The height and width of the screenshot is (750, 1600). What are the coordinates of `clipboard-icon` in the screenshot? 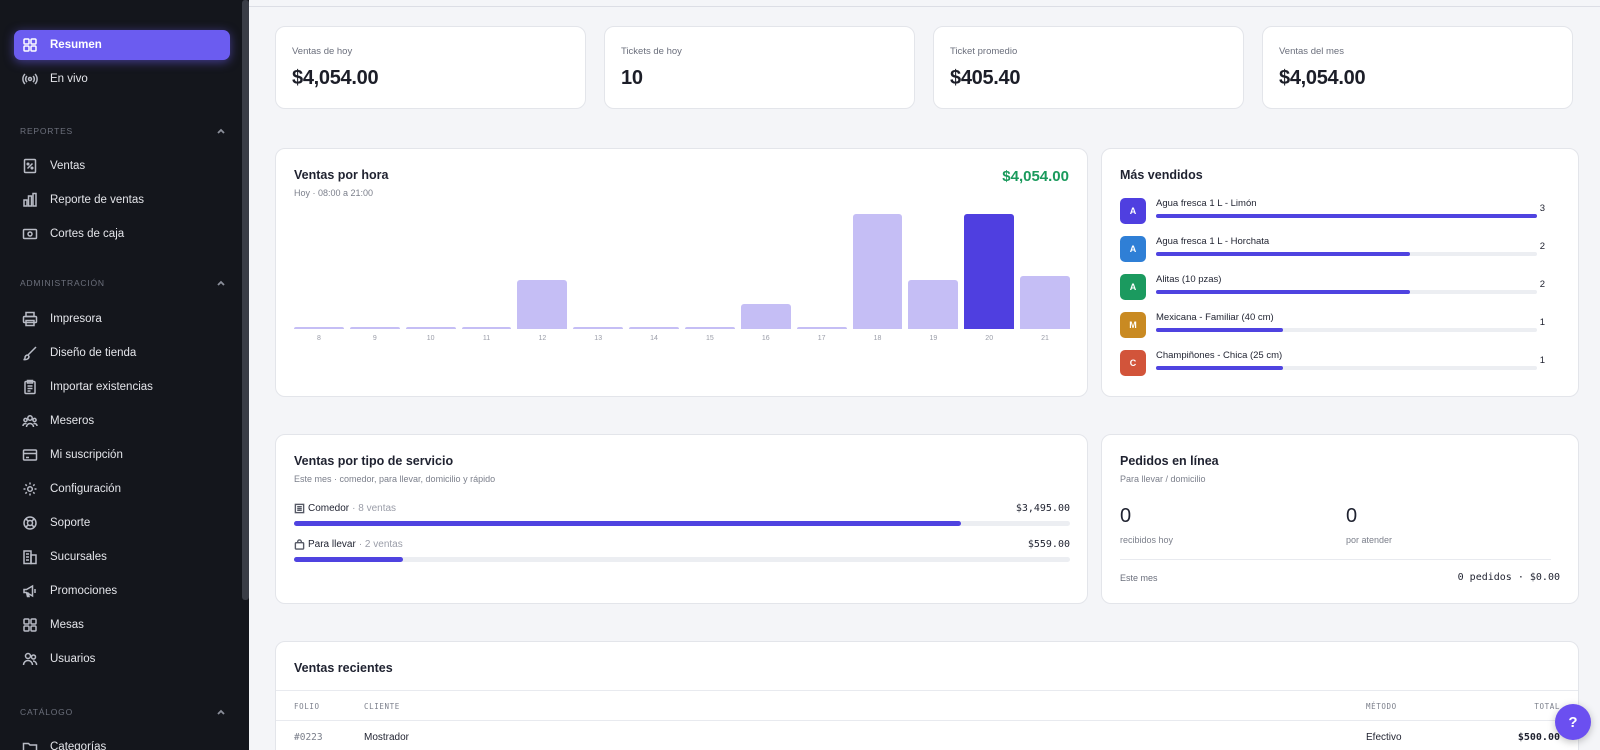 It's located at (30, 387).